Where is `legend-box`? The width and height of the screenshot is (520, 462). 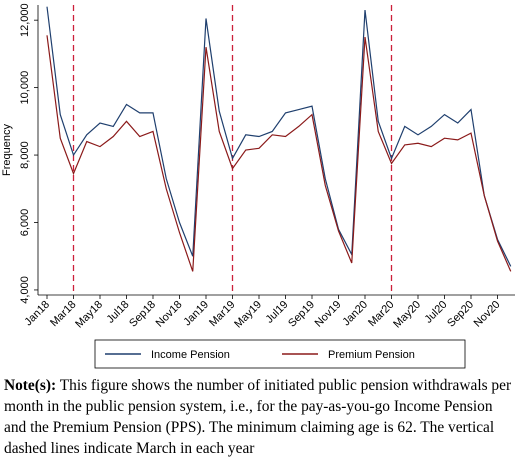 legend-box is located at coordinates (280, 354).